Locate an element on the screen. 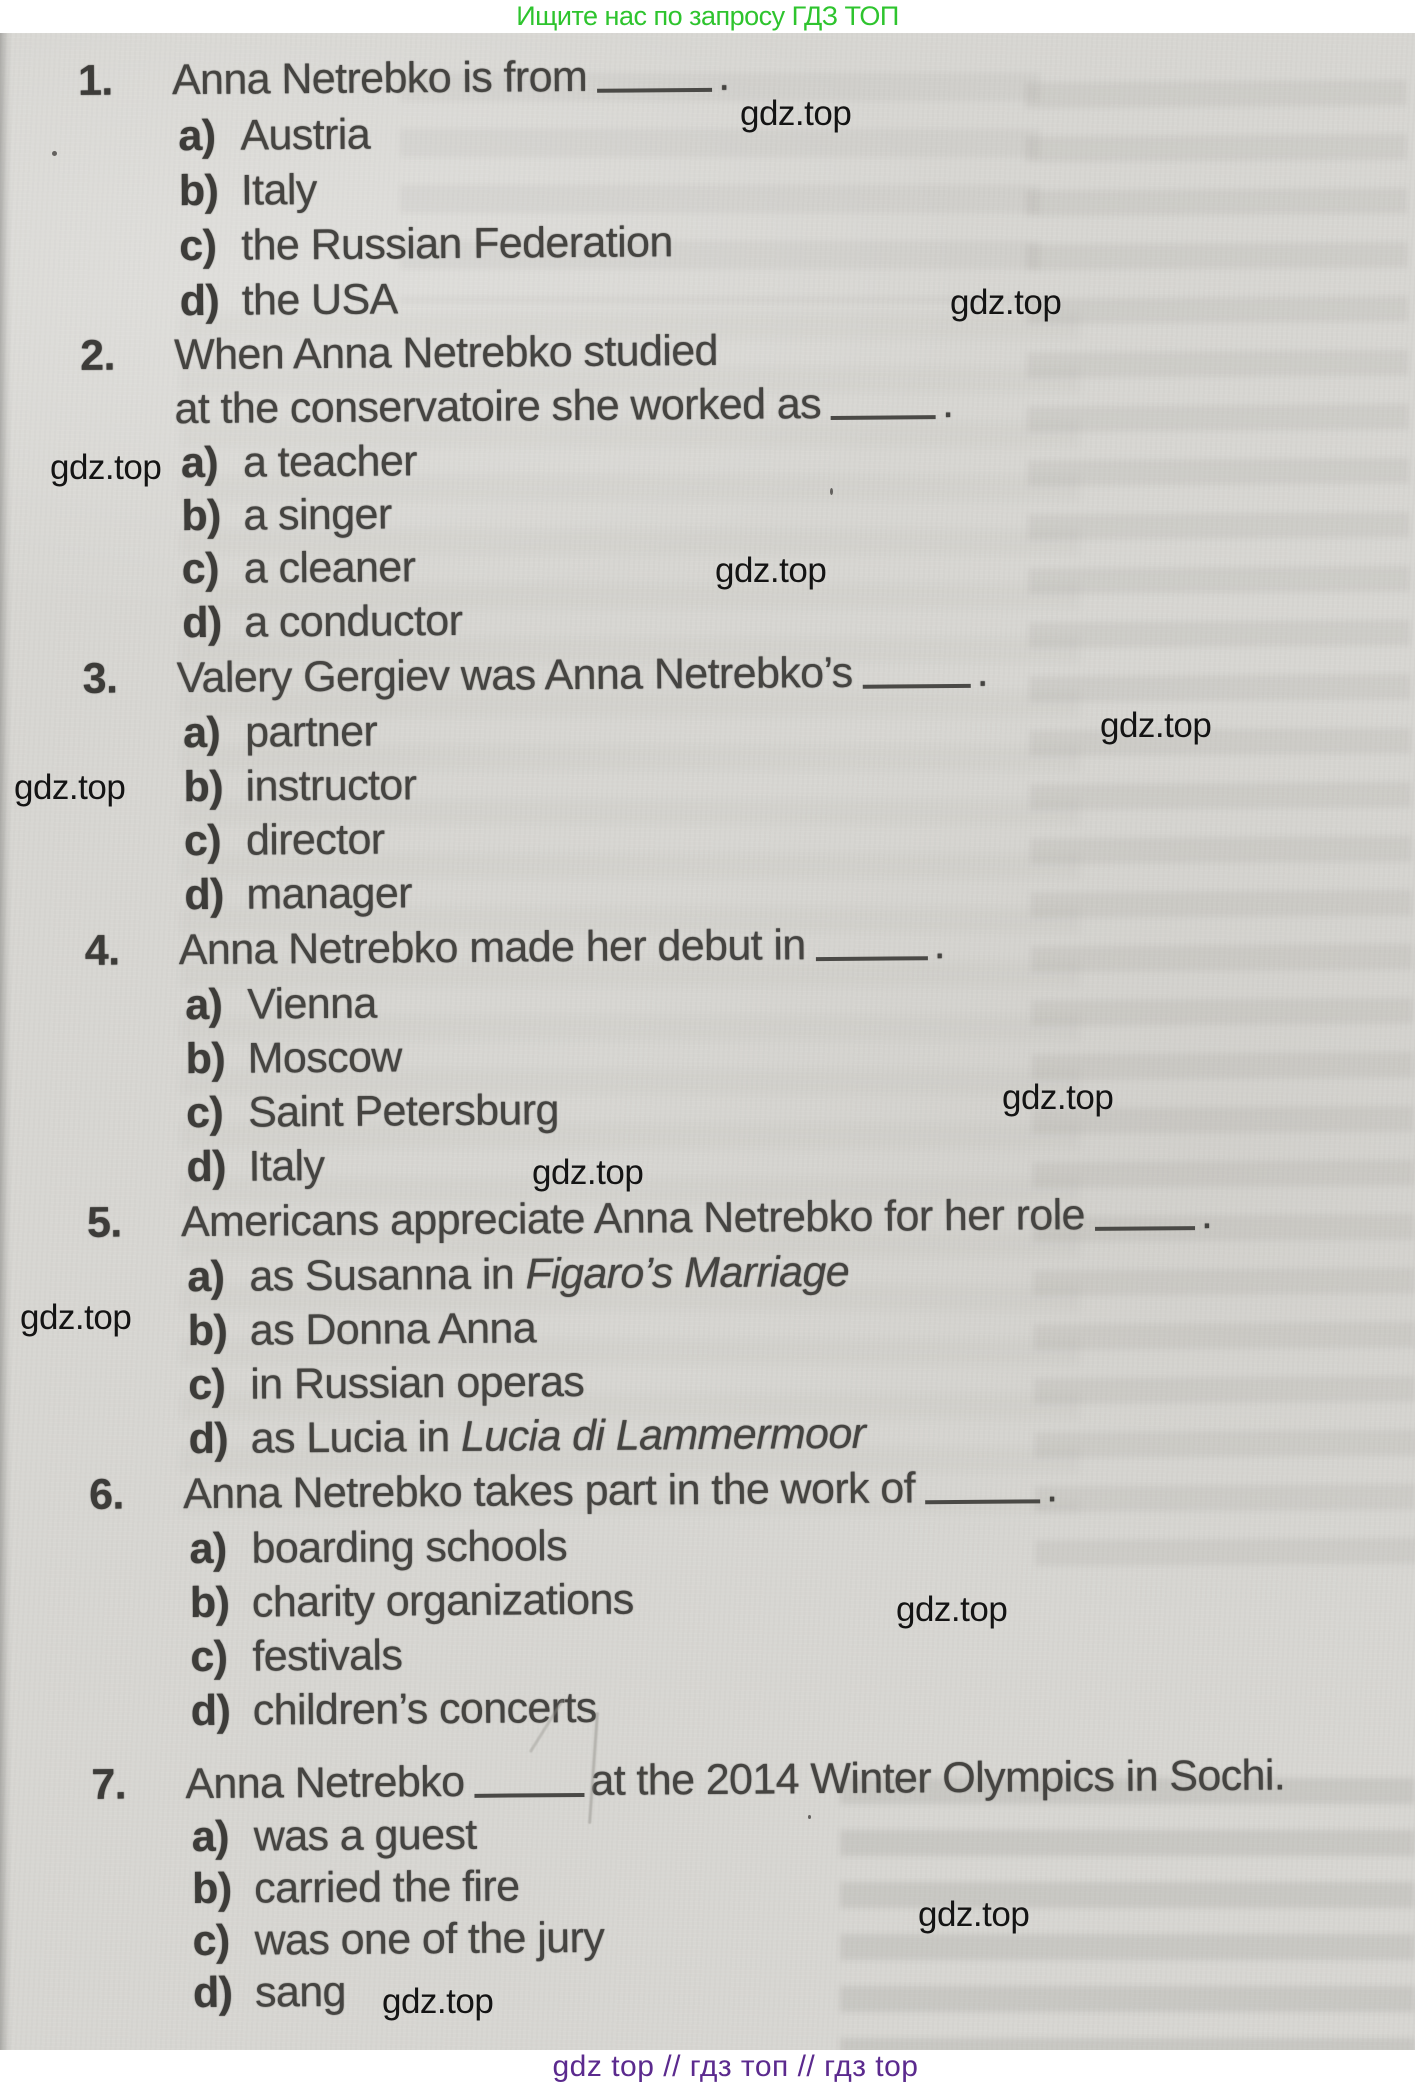  question-2-option-b: b) a singer is located at coordinates (709, 512).